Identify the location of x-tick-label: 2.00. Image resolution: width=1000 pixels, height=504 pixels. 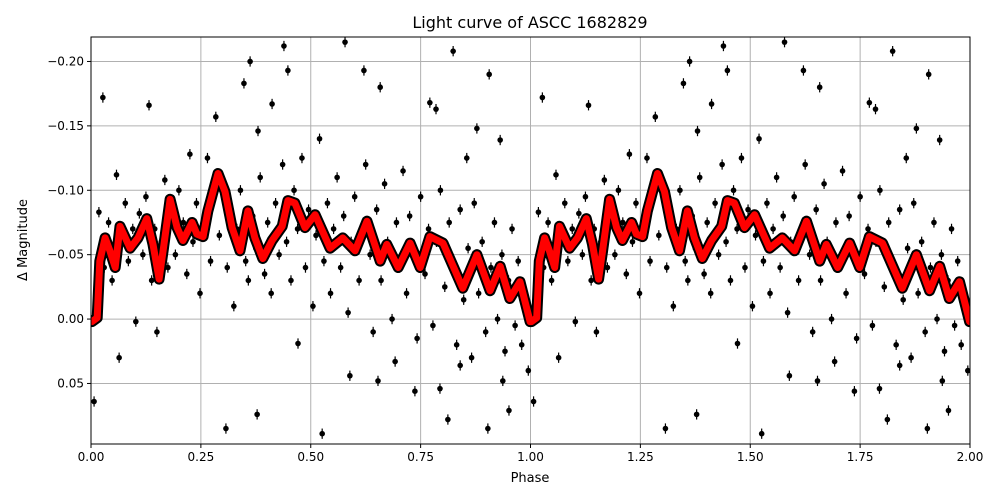
(970, 457).